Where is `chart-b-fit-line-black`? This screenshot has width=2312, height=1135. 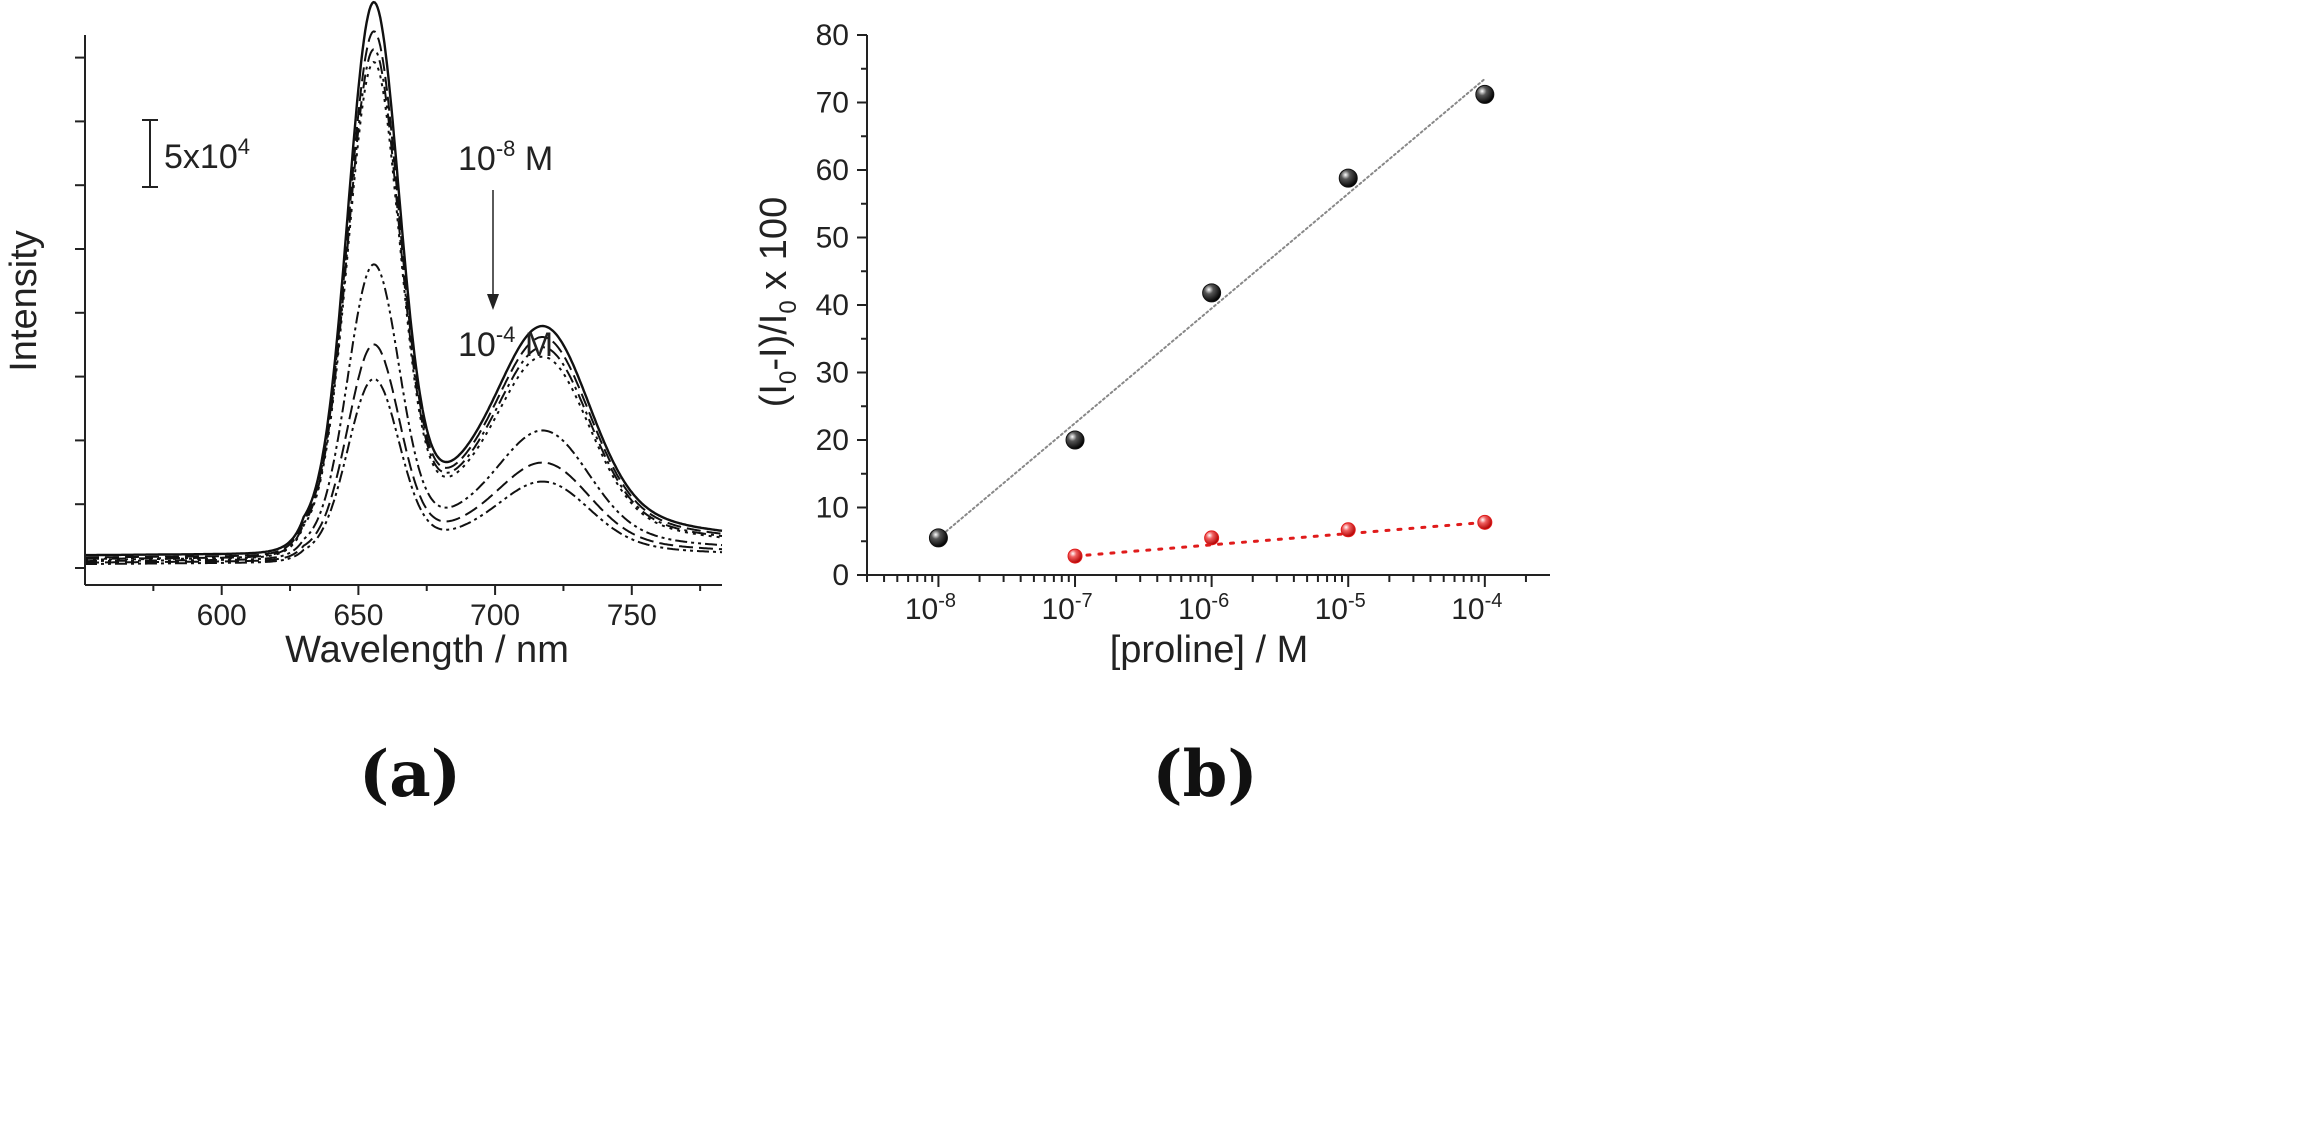
chart-b-fit-line-black is located at coordinates (1211, 308).